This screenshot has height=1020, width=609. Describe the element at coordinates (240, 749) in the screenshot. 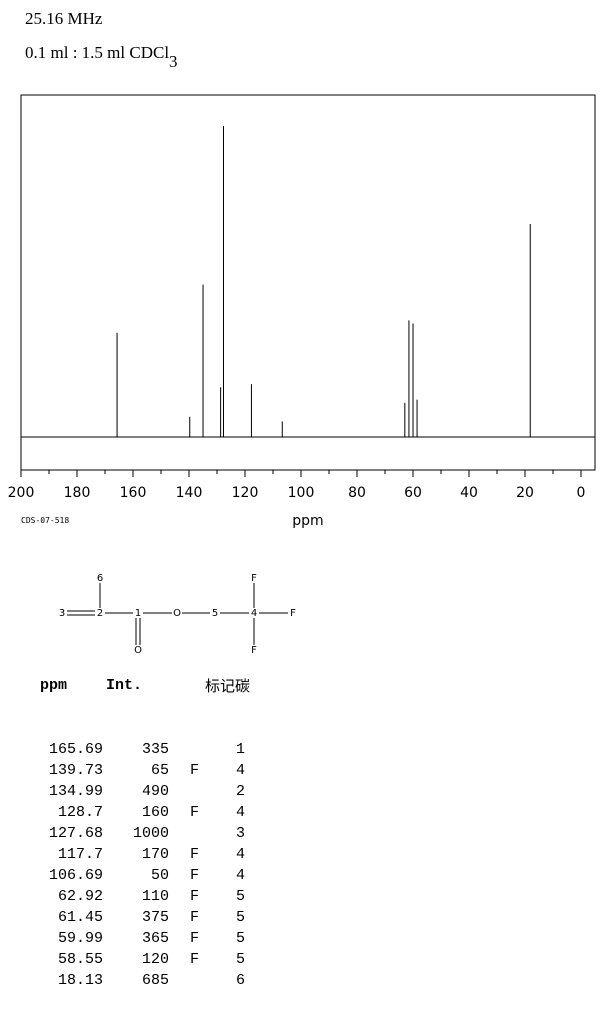

I see `assign-cell: 1` at that location.